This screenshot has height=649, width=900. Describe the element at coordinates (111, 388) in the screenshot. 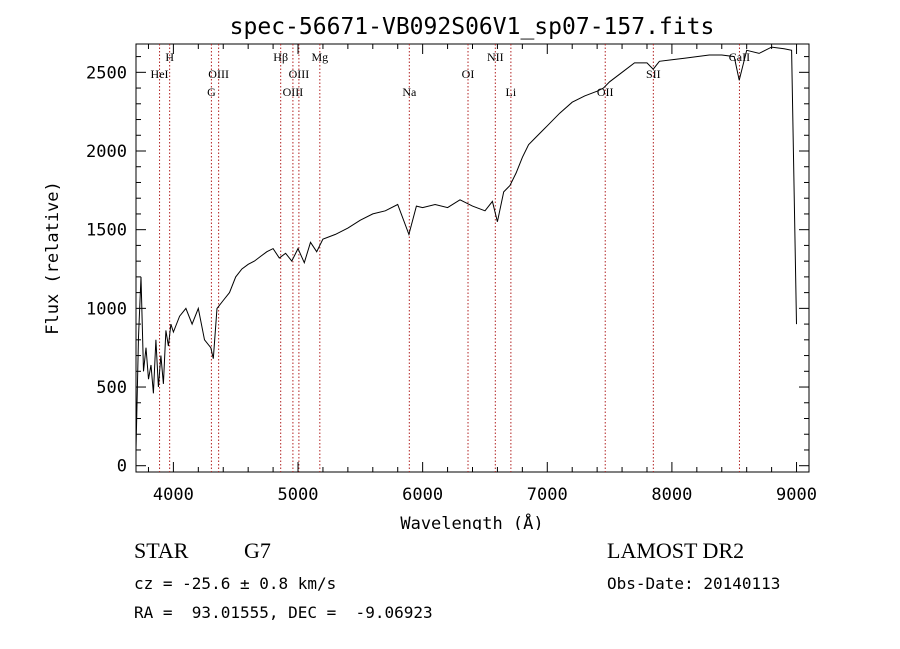

I see `y-tick-label: 500` at that location.